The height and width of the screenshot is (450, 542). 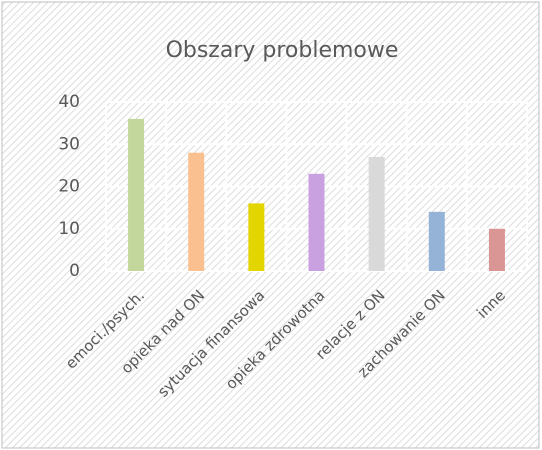 I want to click on chart-title: Obszary problemowe, so click(x=282, y=50).